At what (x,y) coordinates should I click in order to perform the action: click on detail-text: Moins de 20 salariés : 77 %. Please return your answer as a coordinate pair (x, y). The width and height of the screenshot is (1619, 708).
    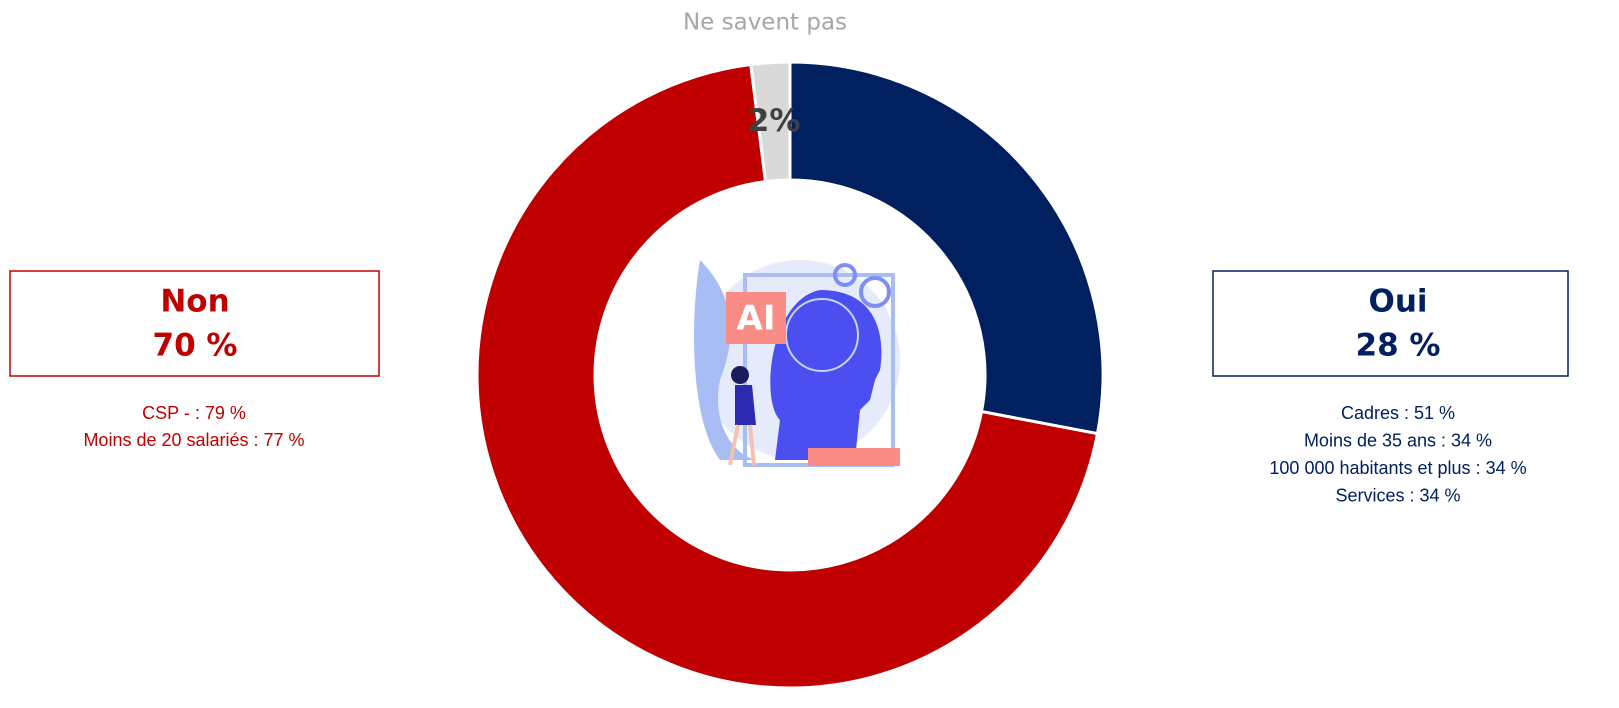
    Looking at the image, I should click on (193, 440).